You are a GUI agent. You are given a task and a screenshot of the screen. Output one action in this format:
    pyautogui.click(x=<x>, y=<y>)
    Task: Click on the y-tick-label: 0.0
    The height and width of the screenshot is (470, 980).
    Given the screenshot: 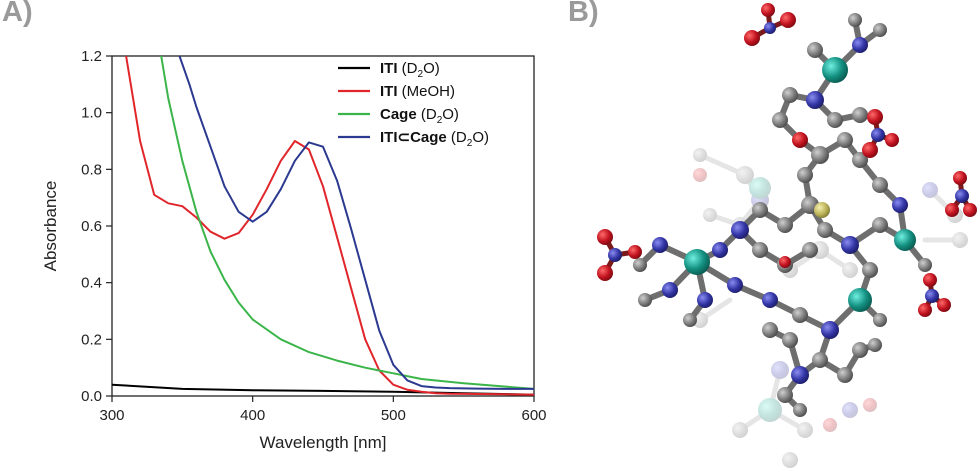 What is the action you would take?
    pyautogui.click(x=91, y=396)
    